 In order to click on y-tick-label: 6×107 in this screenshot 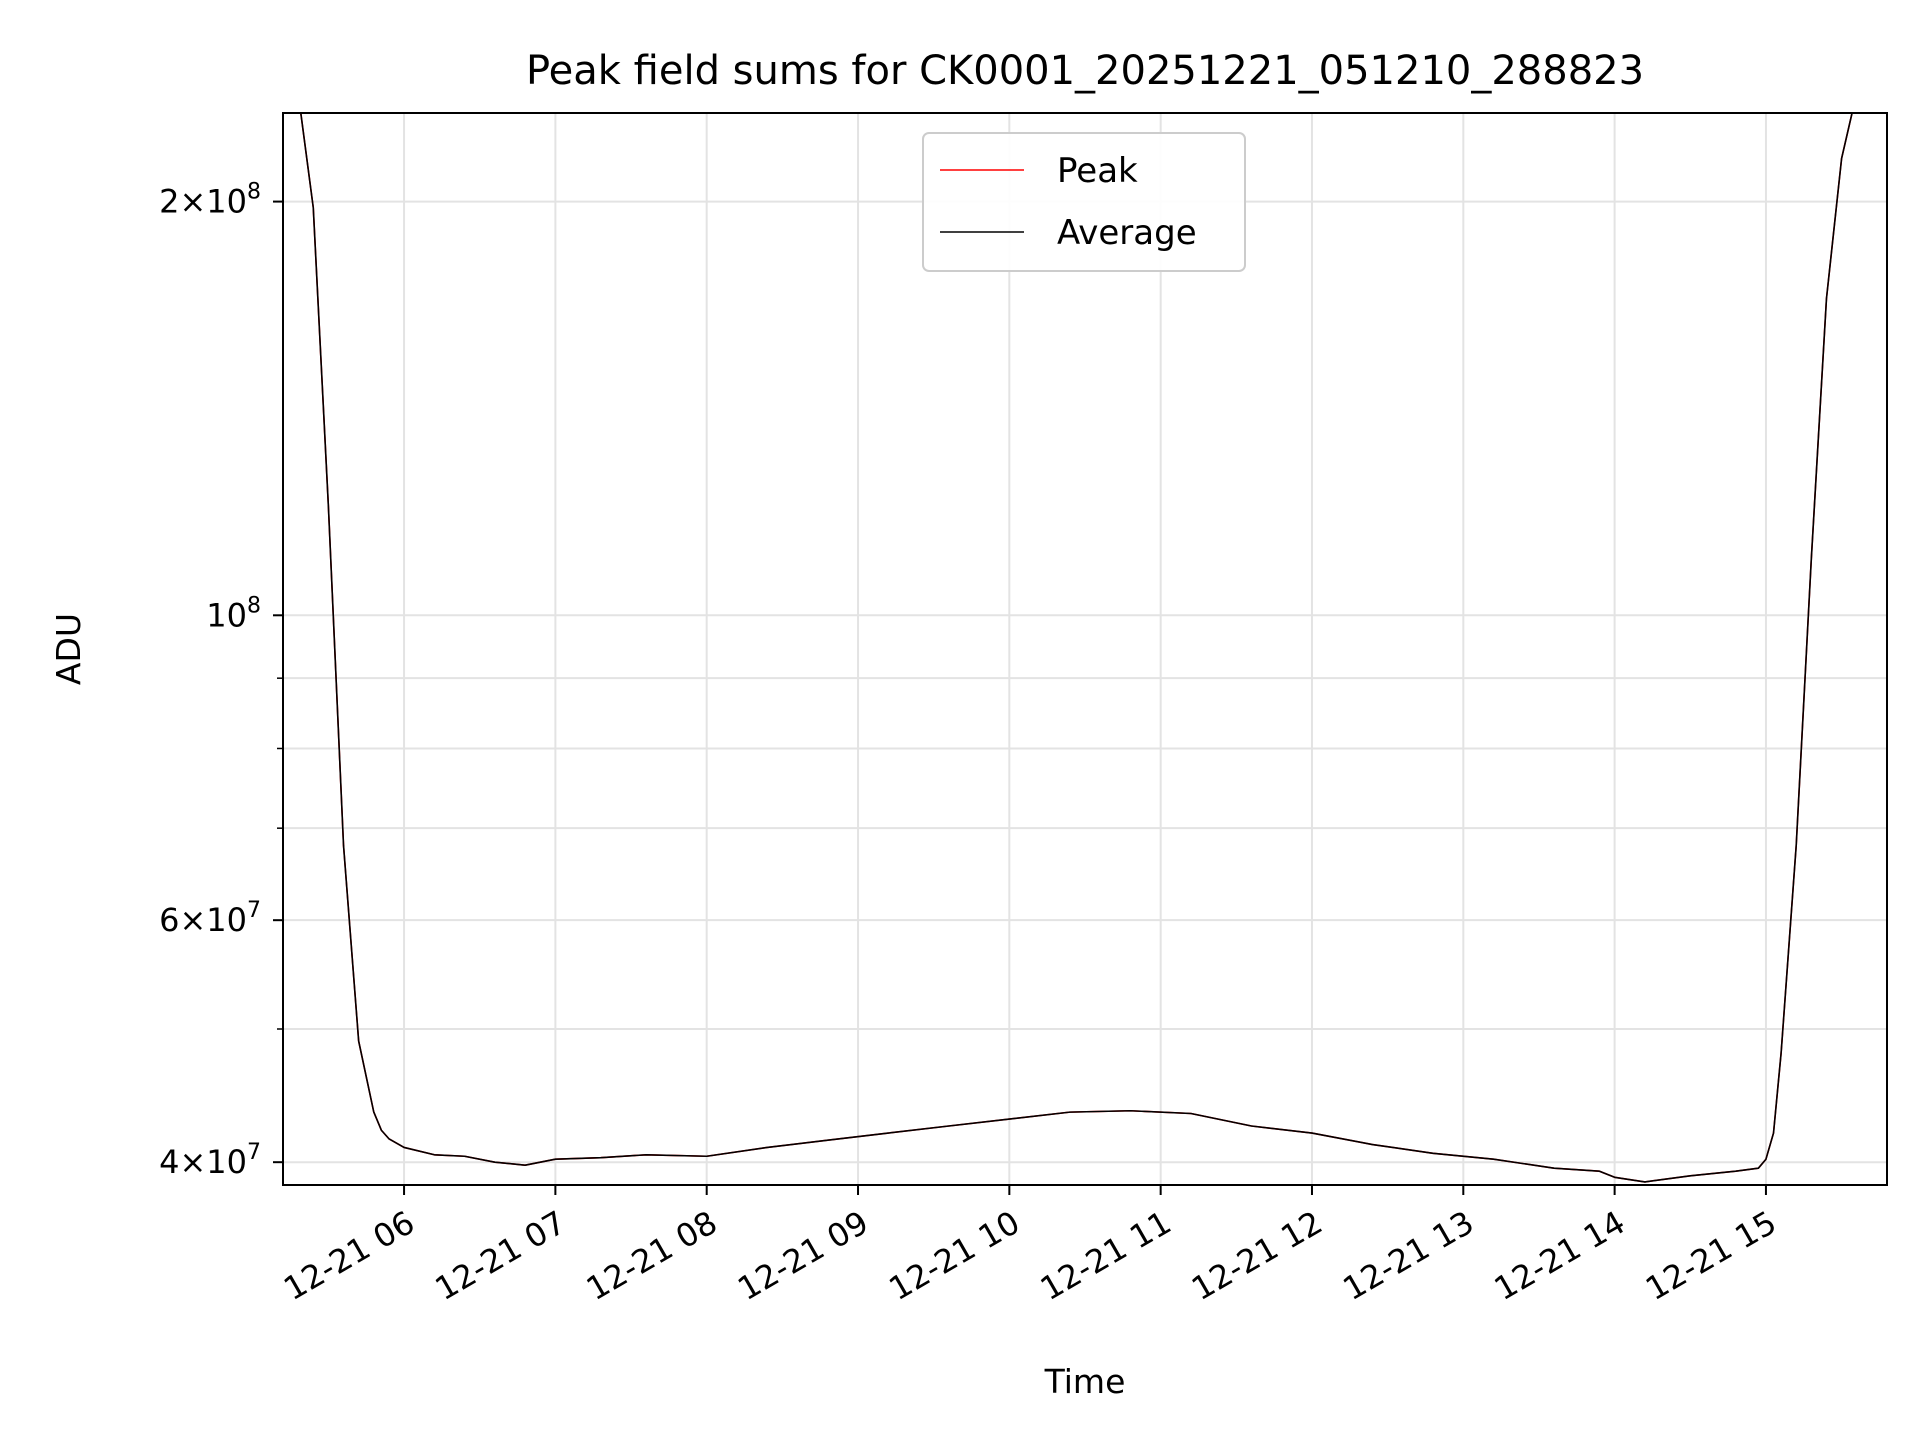, I will do `click(210, 918)`.